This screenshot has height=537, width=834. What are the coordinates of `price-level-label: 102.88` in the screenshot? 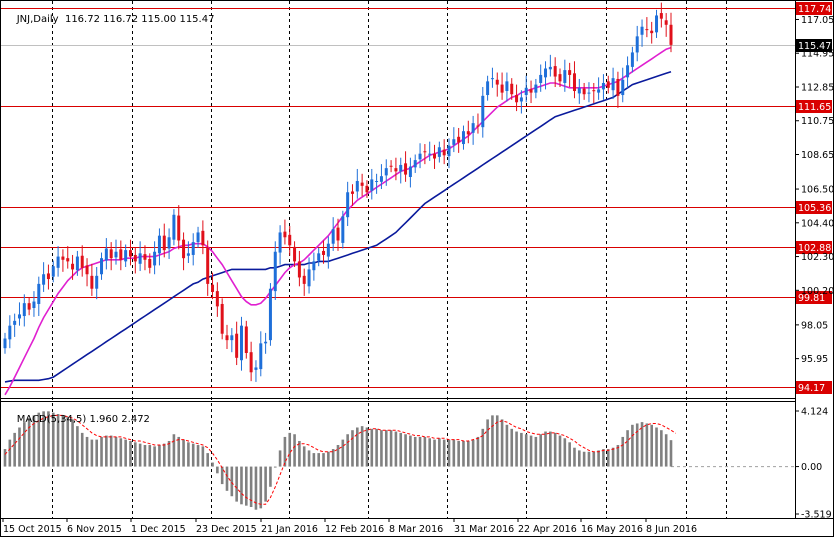 It's located at (814, 248).